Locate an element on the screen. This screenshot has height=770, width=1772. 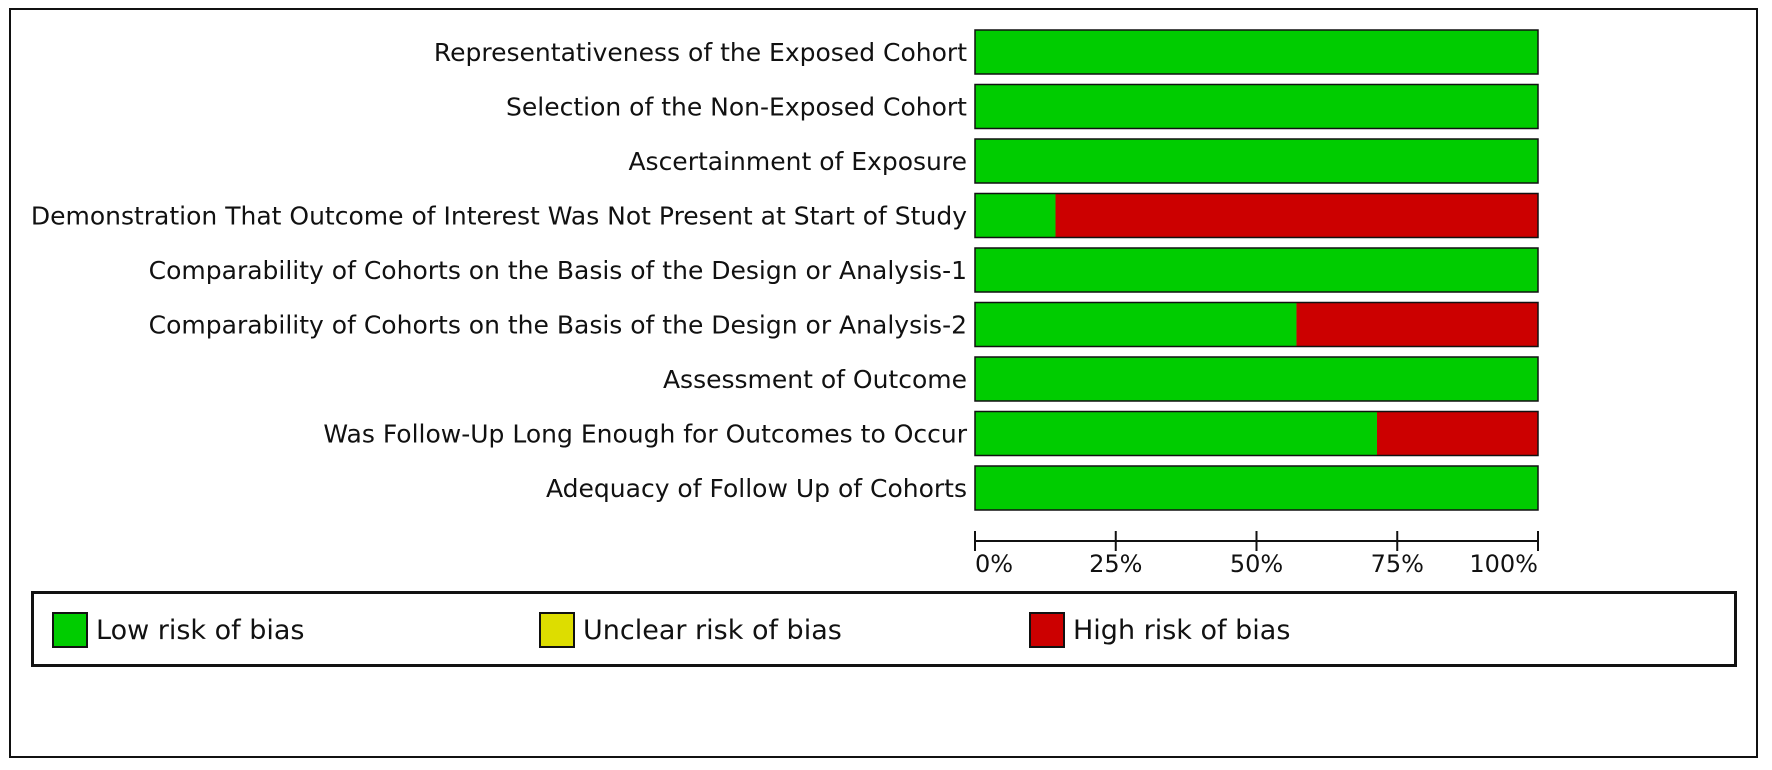
category-label: Adequacy of Follow Up of Cohorts is located at coordinates (756, 488).